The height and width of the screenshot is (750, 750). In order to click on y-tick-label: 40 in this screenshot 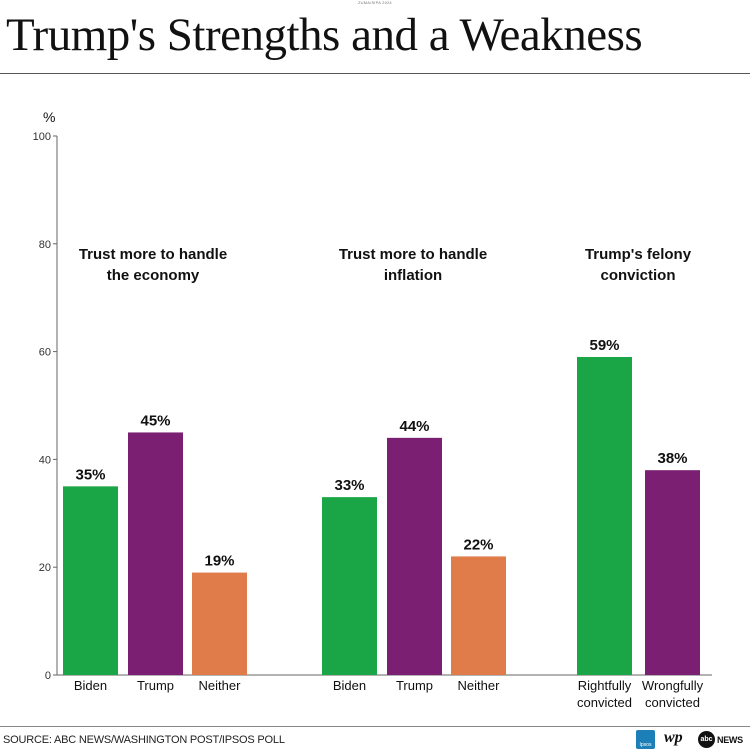, I will do `click(45, 460)`.